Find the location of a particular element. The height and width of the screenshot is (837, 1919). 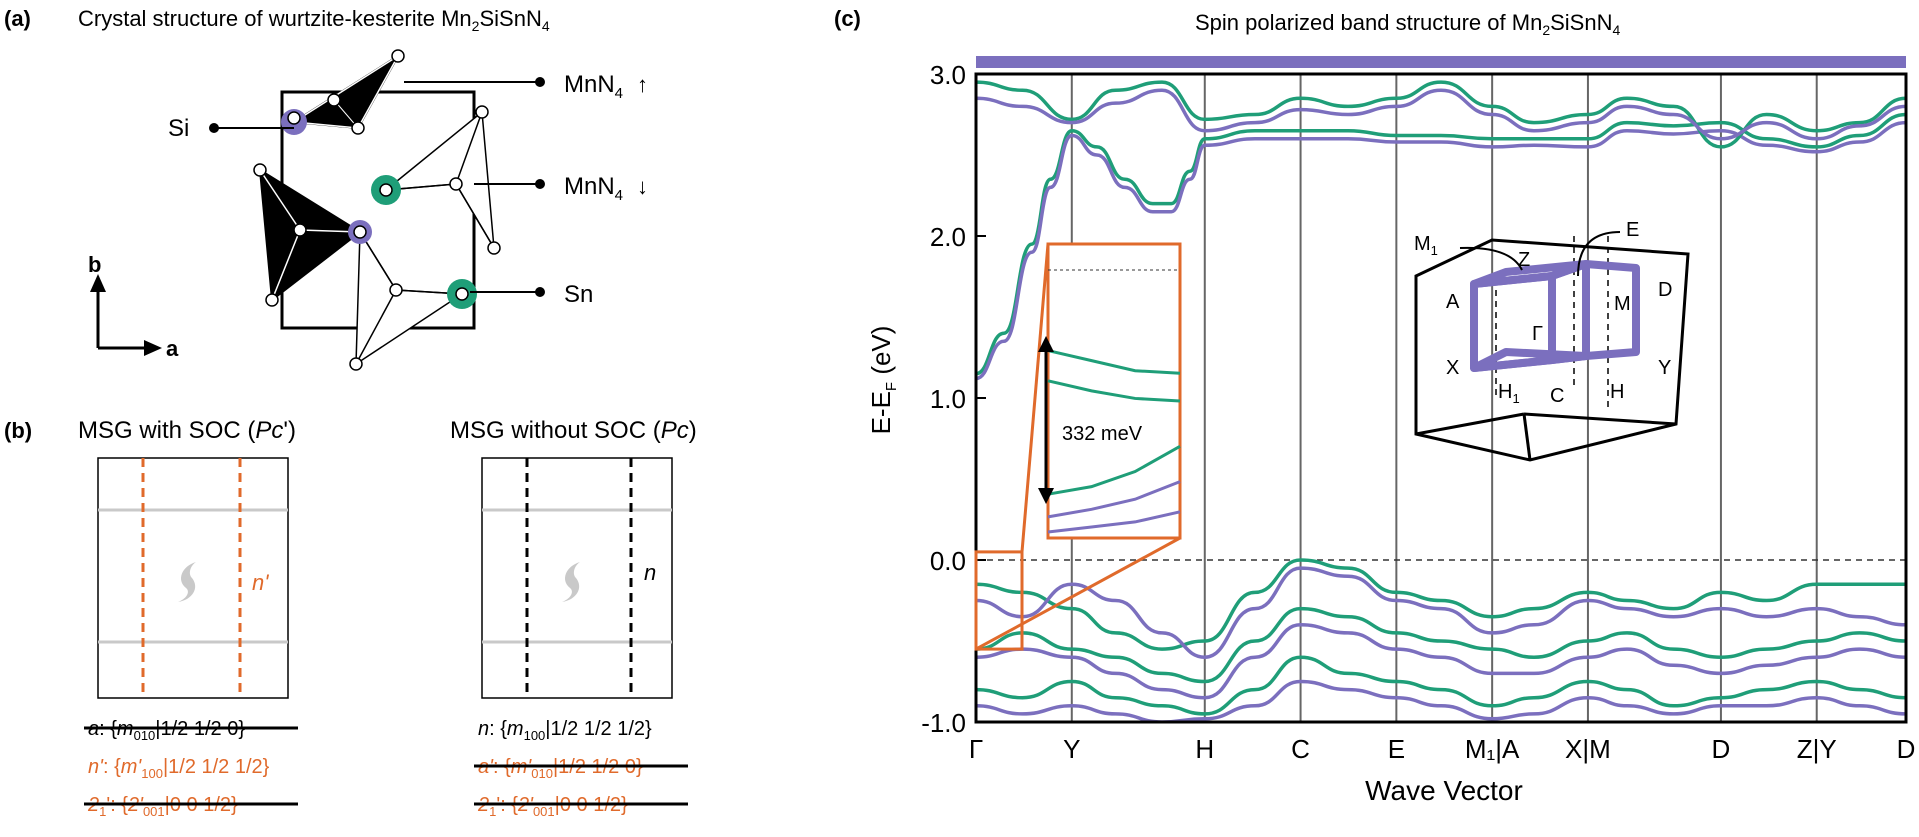

label-si: Si is located at coordinates (178, 128).